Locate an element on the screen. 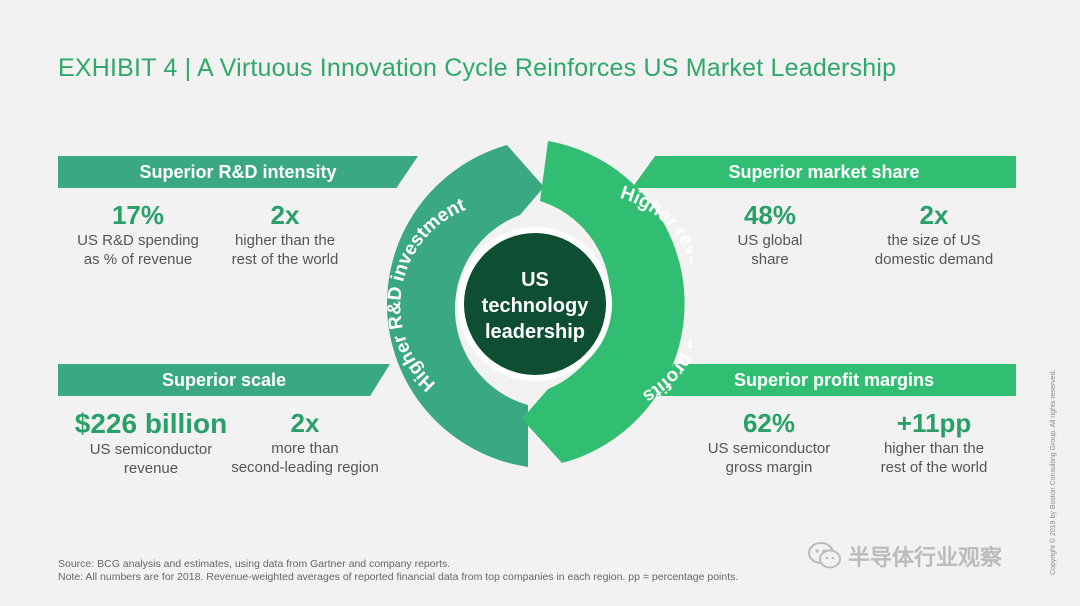 The image size is (1080, 606). banner-profit-margins: Superior profit margins is located at coordinates (834, 380).